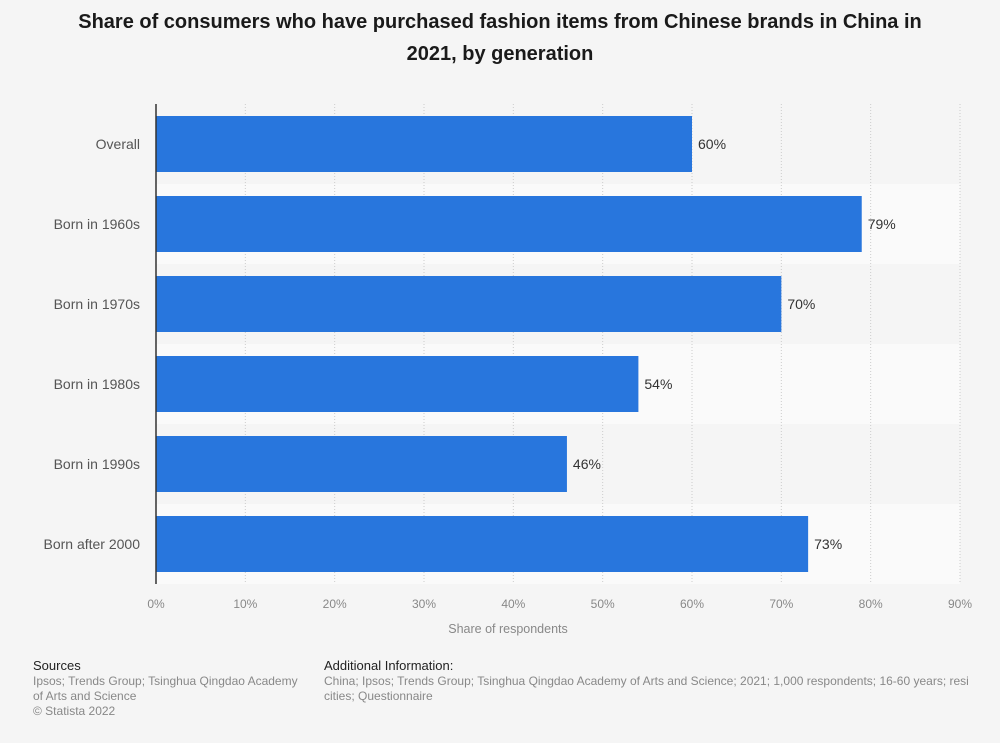 Image resolution: width=1000 pixels, height=743 pixels. Describe the element at coordinates (91, 544) in the screenshot. I see `category-label: Born after 2000` at that location.